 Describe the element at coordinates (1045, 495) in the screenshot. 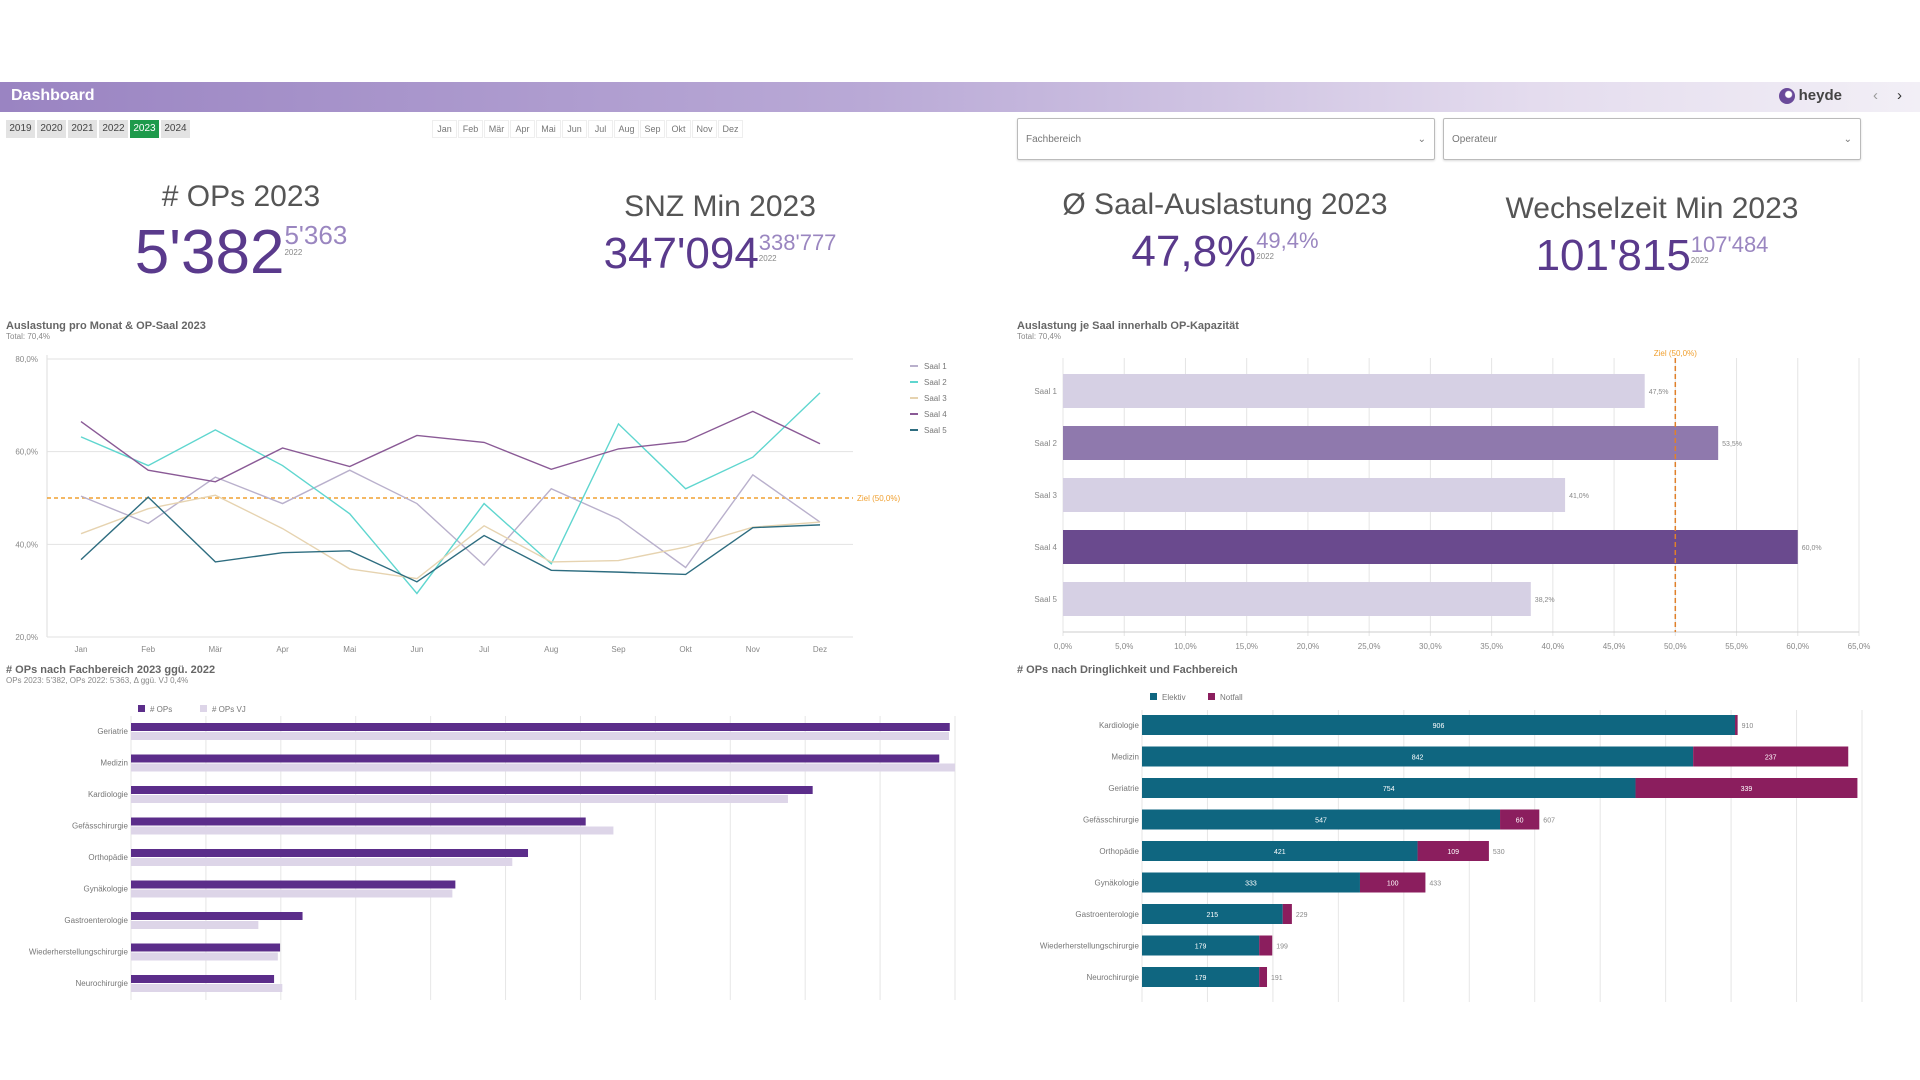

I see `category-label: Saal 3` at that location.